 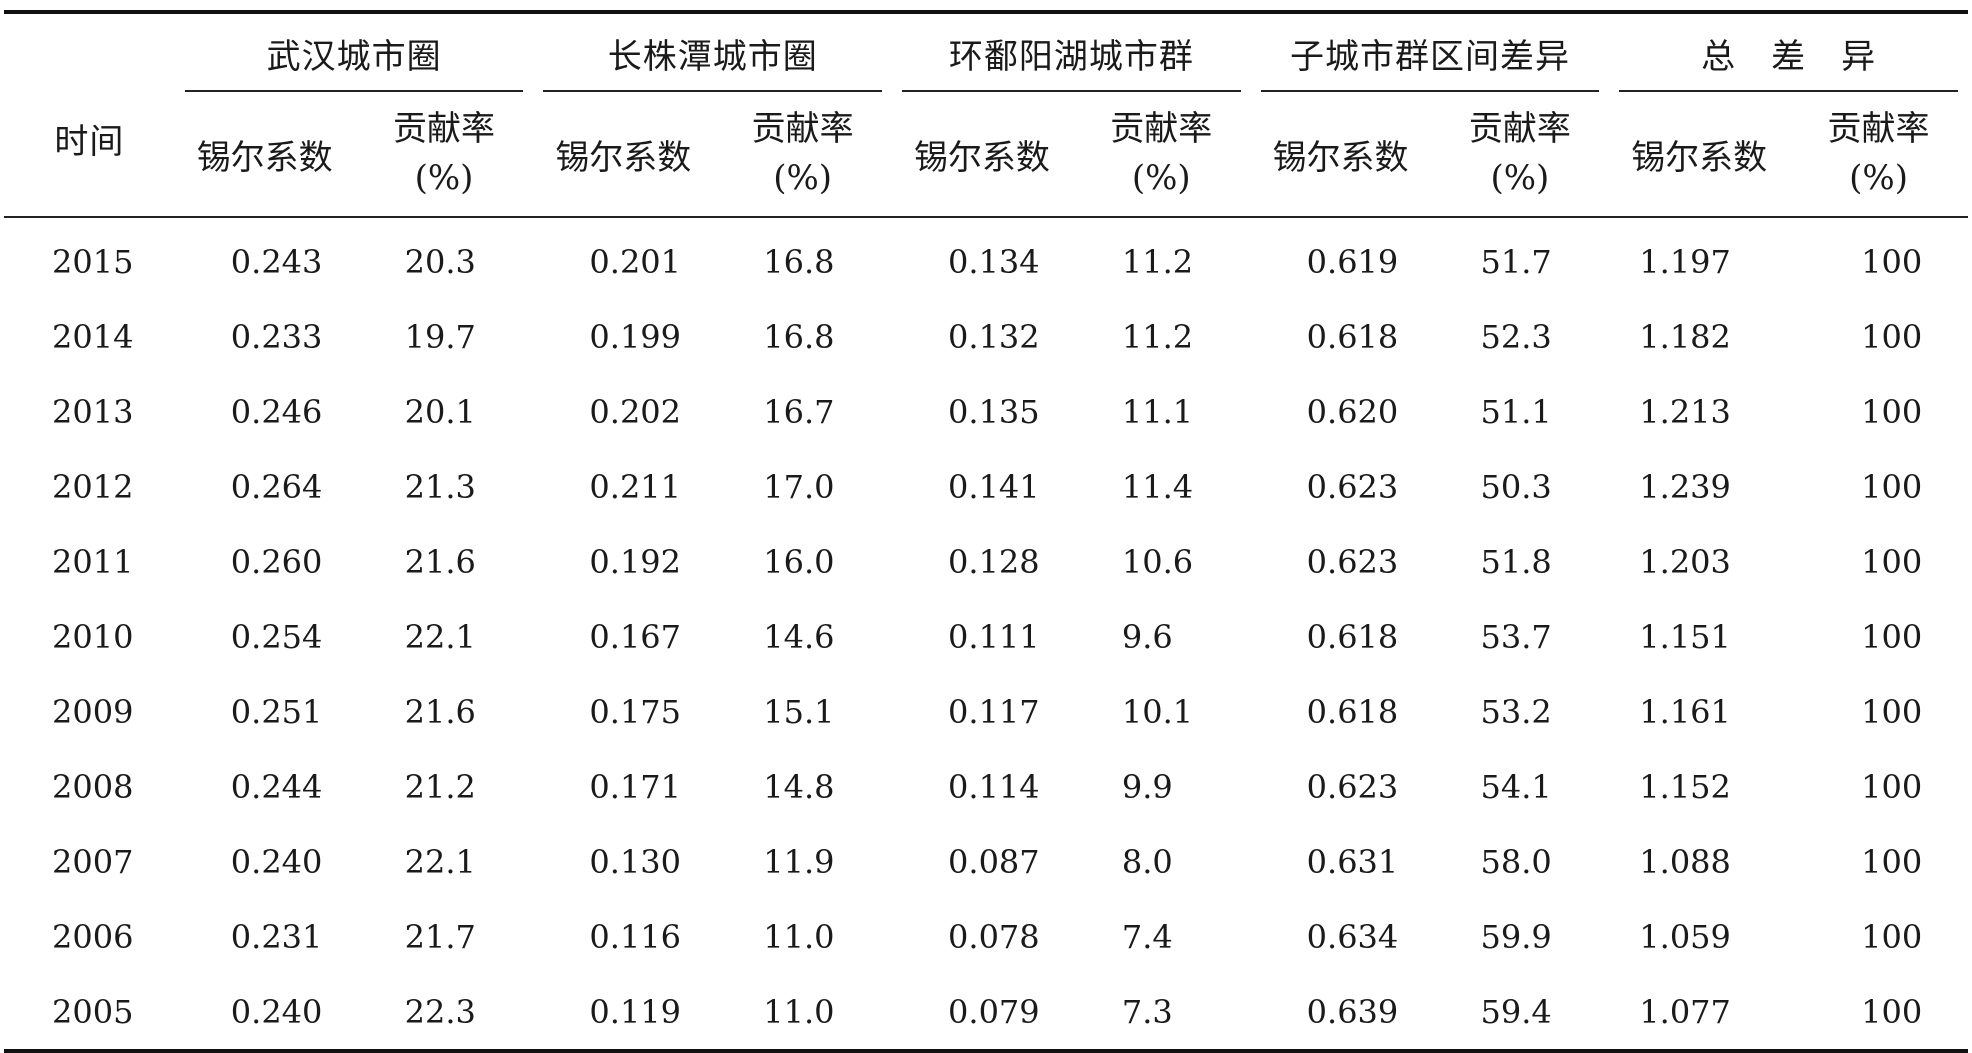 What do you see at coordinates (1685, 486) in the screenshot?
I see `total-theil-cell: 1.239` at bounding box center [1685, 486].